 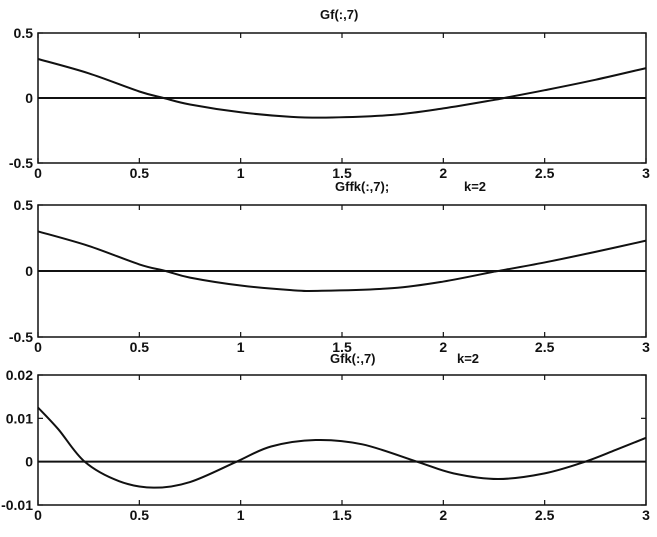 What do you see at coordinates (17, 505) in the screenshot?
I see `y-tick-label: -0.01` at bounding box center [17, 505].